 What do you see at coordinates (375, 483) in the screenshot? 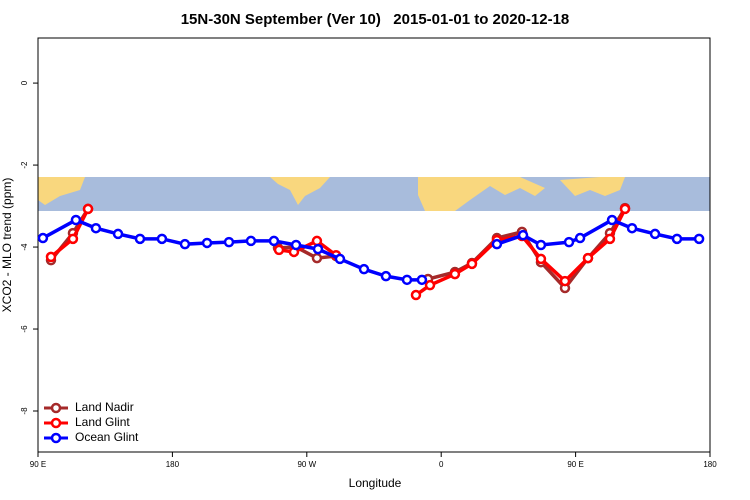
I see `x-axis-title: Longitude` at bounding box center [375, 483].